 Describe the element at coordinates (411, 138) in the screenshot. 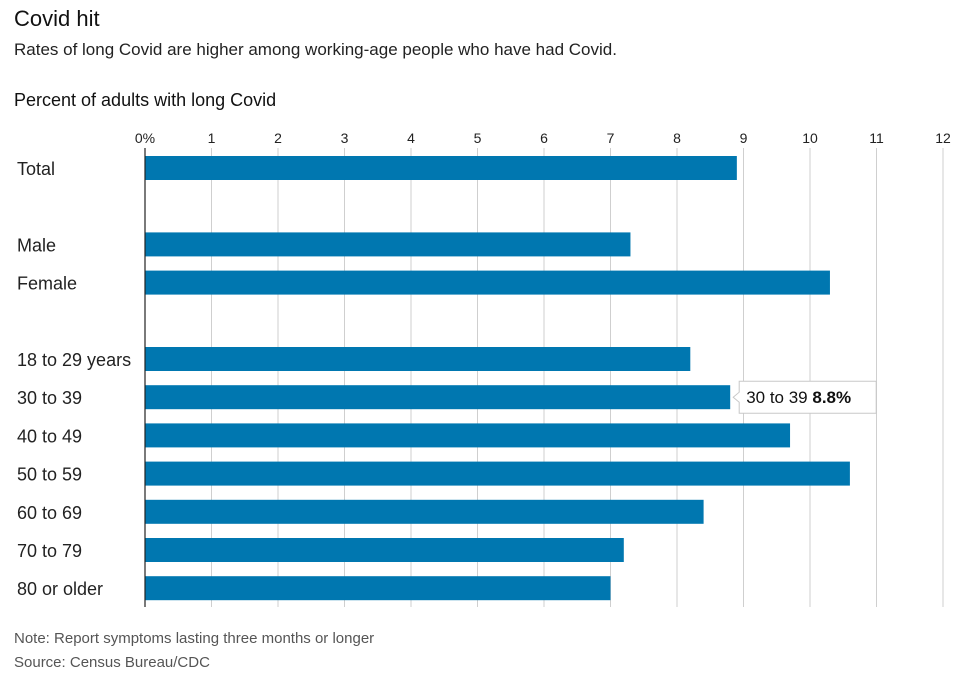

I see `x-tick-label: 4` at that location.